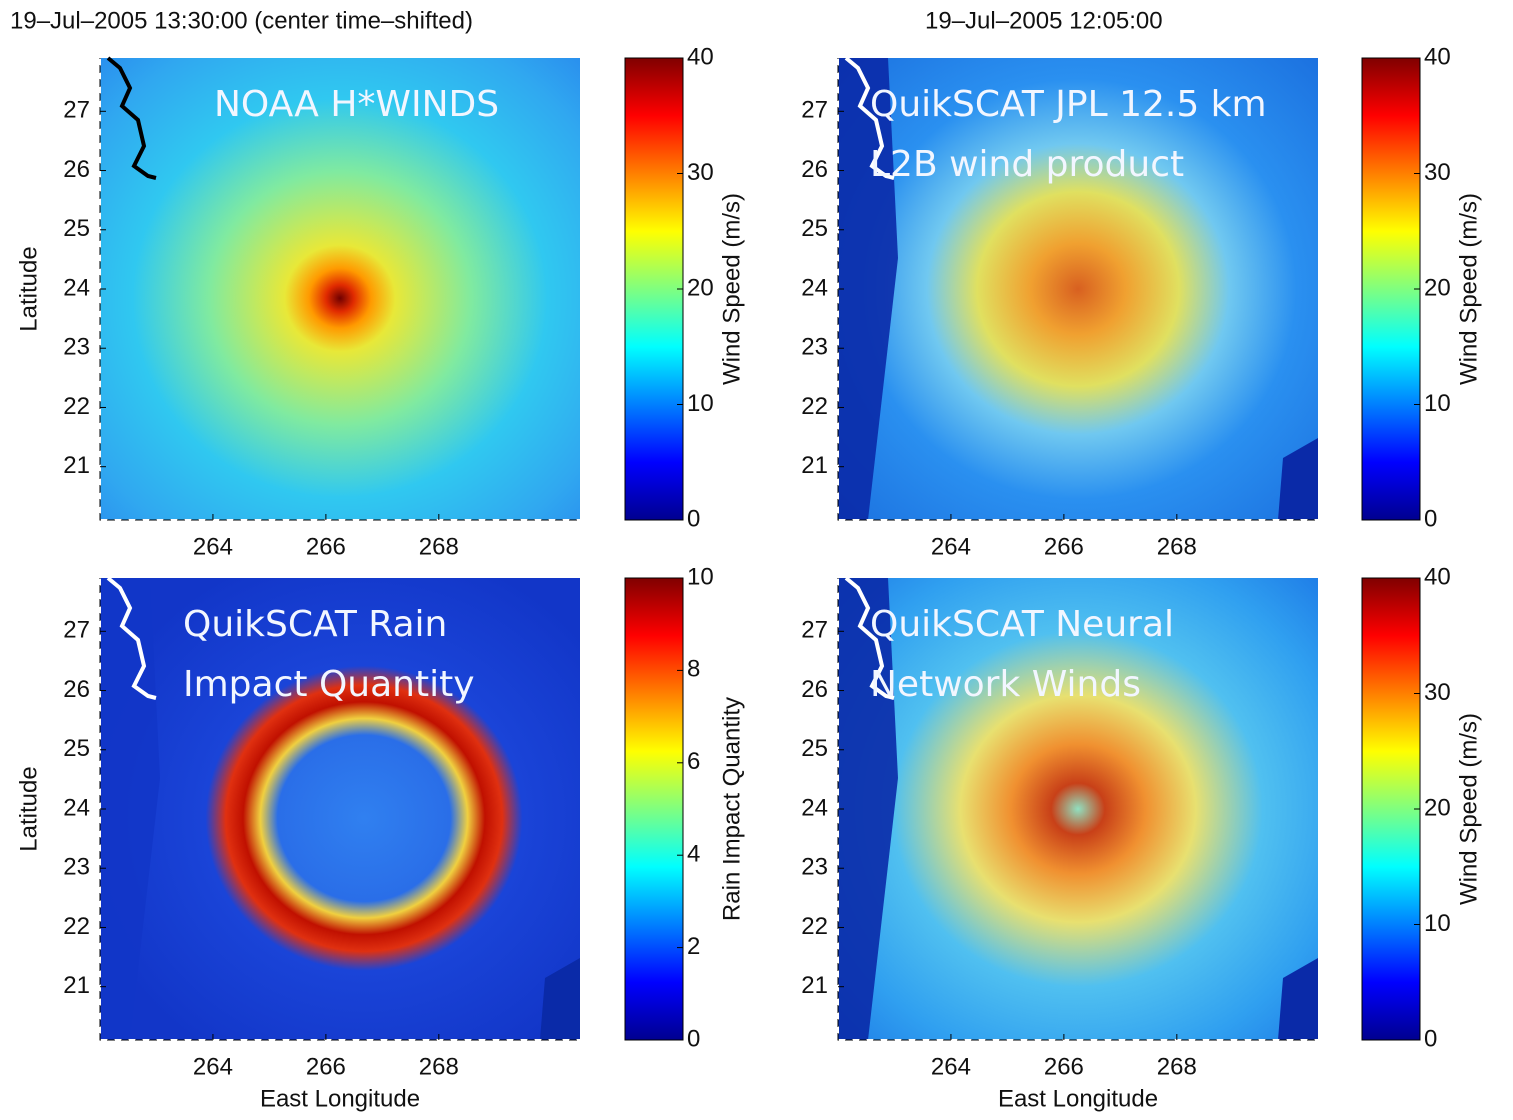  I want to click on colorbar-tick-label: 2, so click(693, 946).